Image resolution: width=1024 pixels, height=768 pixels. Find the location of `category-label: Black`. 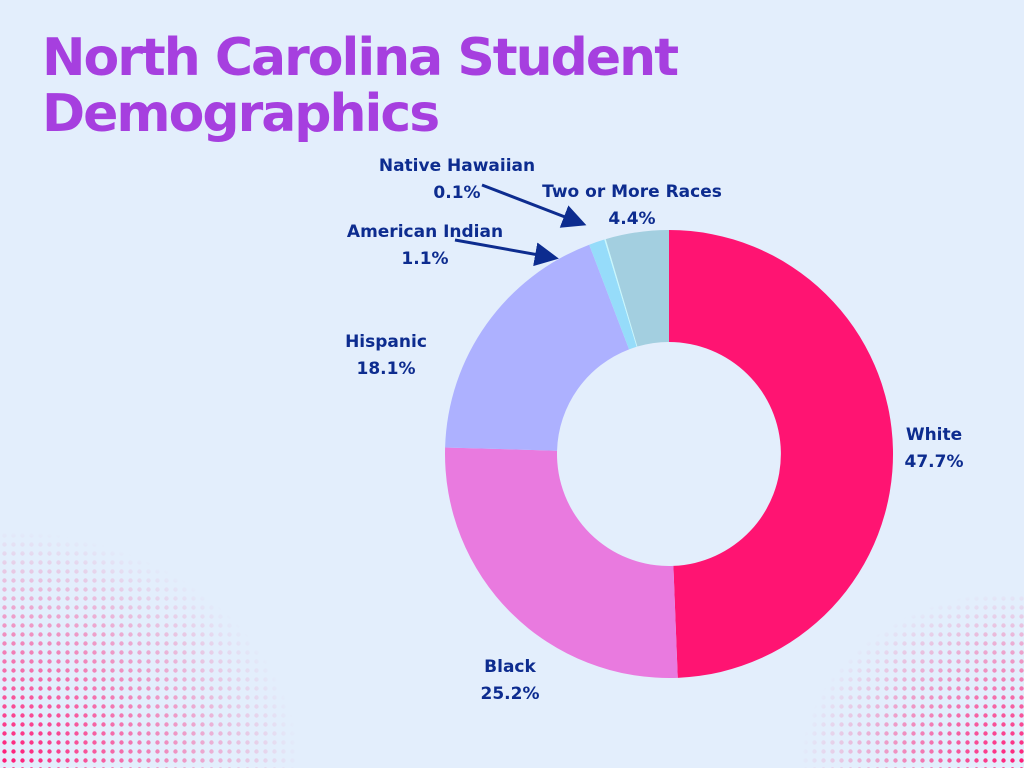

category-label: Black is located at coordinates (510, 667).